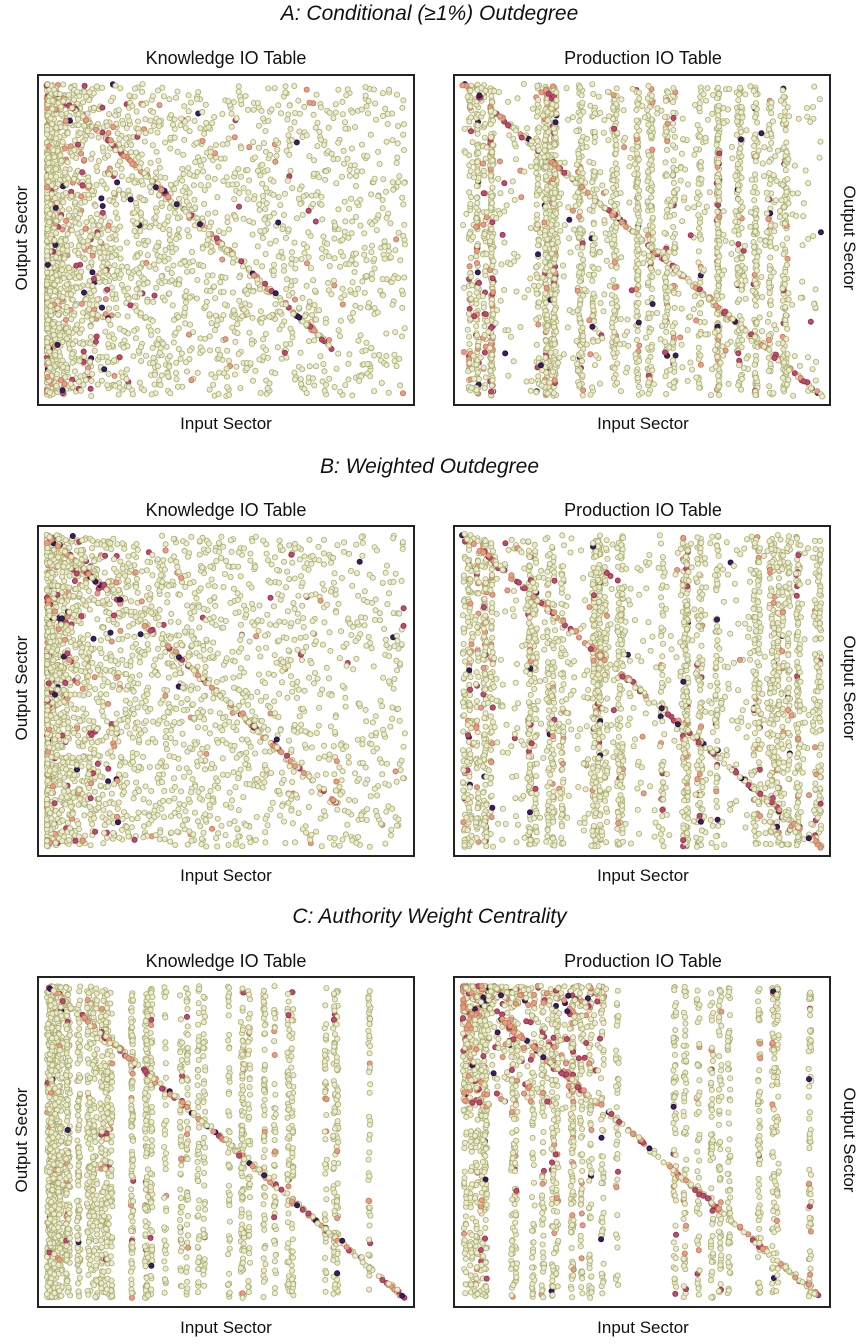  I want to click on panel-title-a-production: Production IO Table, so click(643, 58).